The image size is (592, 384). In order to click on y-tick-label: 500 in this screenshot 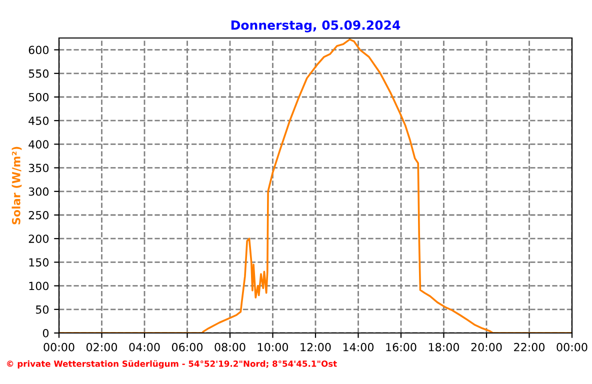, I will do `click(38, 97)`.